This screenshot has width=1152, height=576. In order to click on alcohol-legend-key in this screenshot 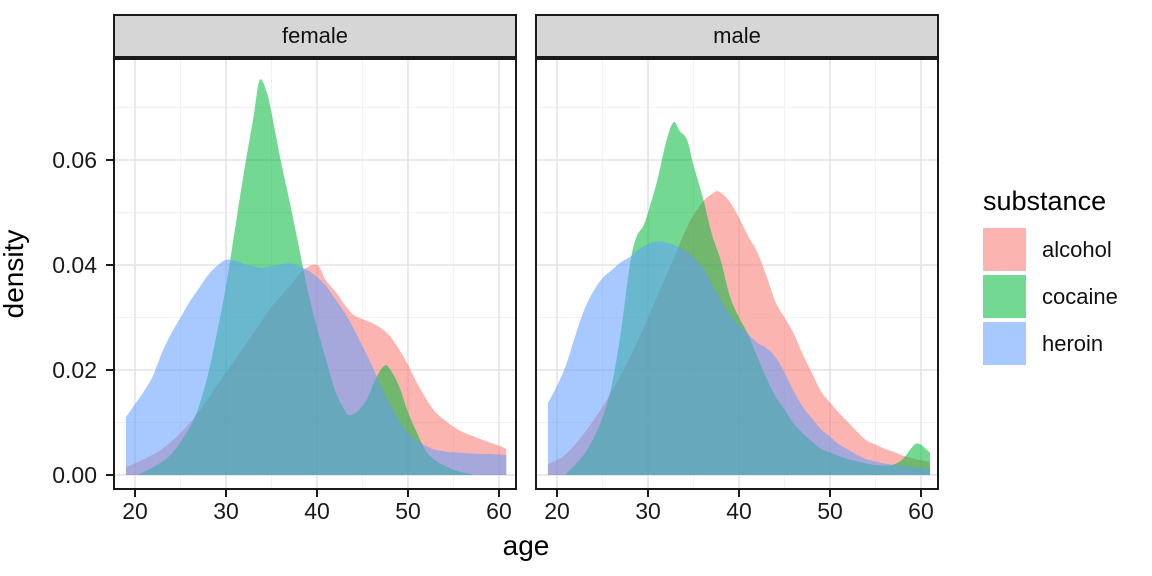, I will do `click(1004, 249)`.